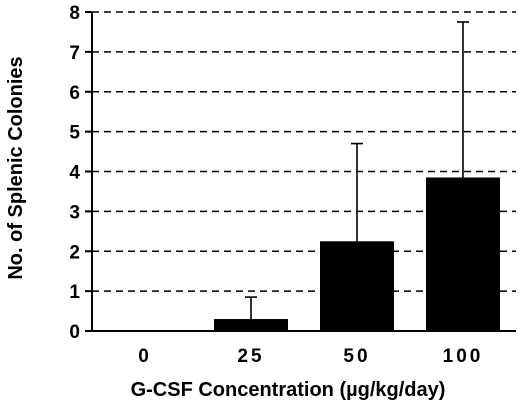 The width and height of the screenshot is (520, 407). Describe the element at coordinates (356, 356) in the screenshot. I see `x-tick-label-50: 50` at that location.